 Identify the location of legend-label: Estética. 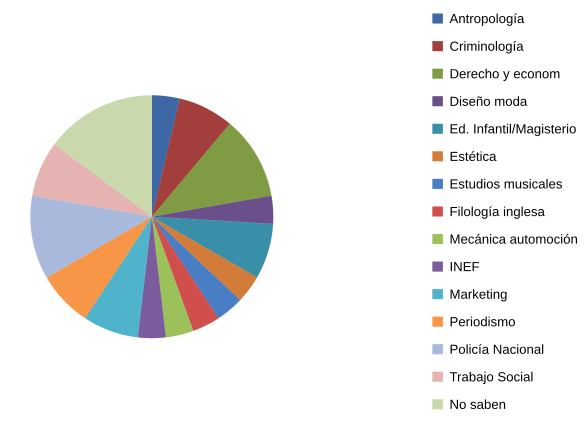
(473, 156).